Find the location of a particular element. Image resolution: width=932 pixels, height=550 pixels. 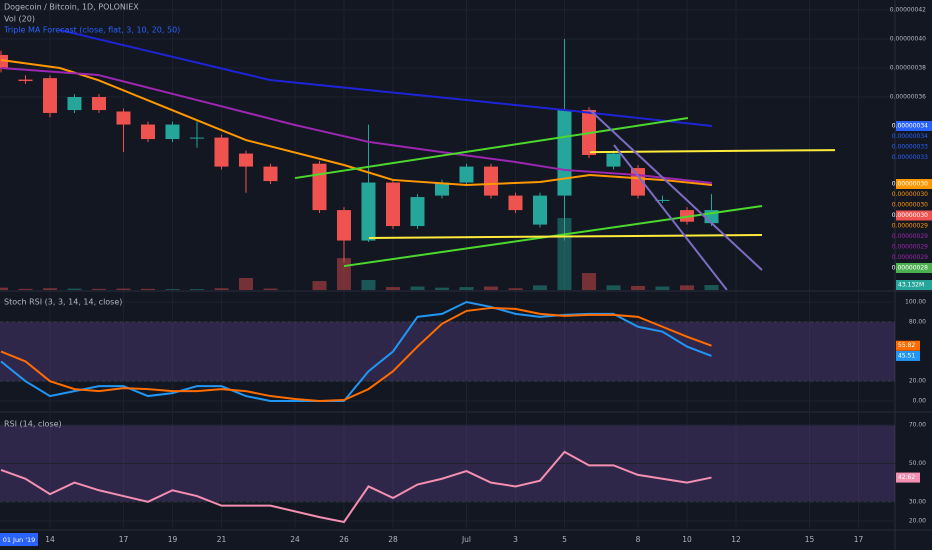

price-badge-text: 0.00000033 is located at coordinates (910, 147).